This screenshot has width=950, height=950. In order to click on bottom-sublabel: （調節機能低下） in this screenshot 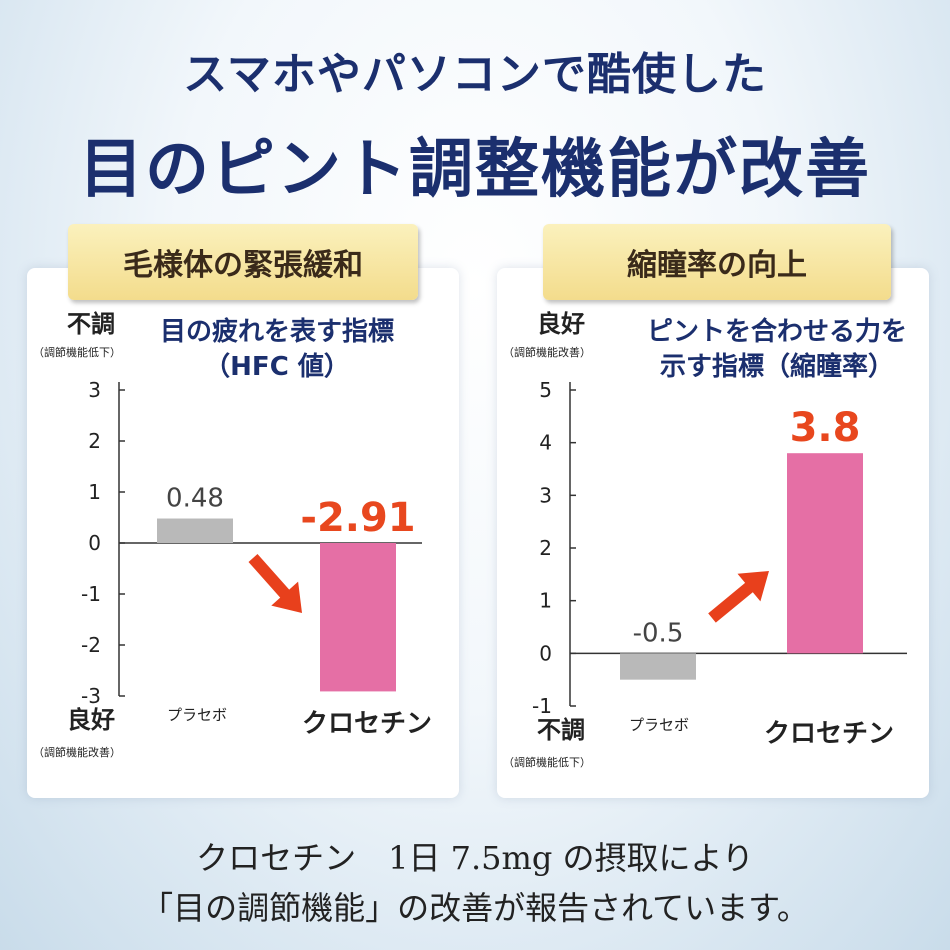, I will do `click(547, 762)`.